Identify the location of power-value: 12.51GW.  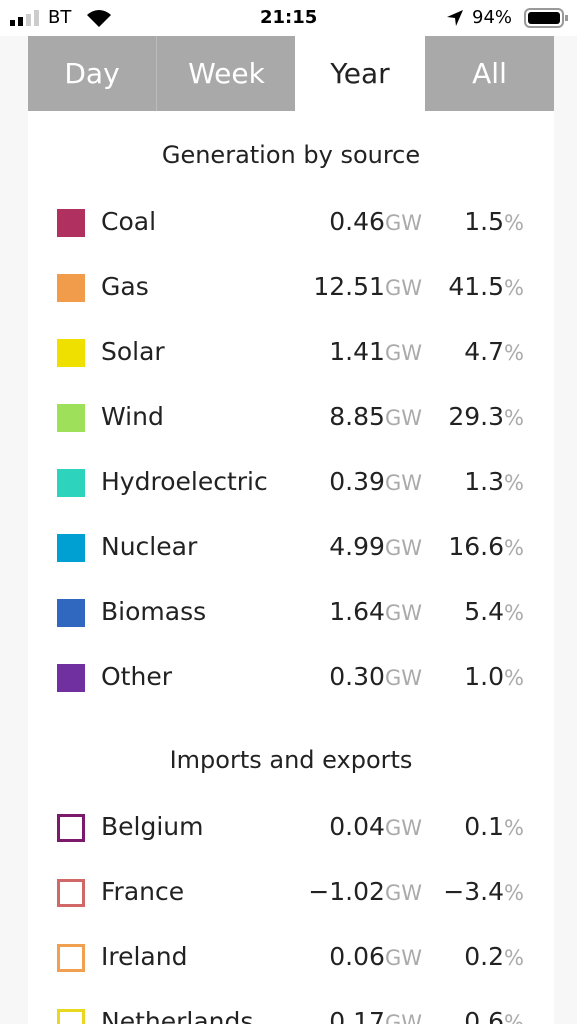
(367, 286).